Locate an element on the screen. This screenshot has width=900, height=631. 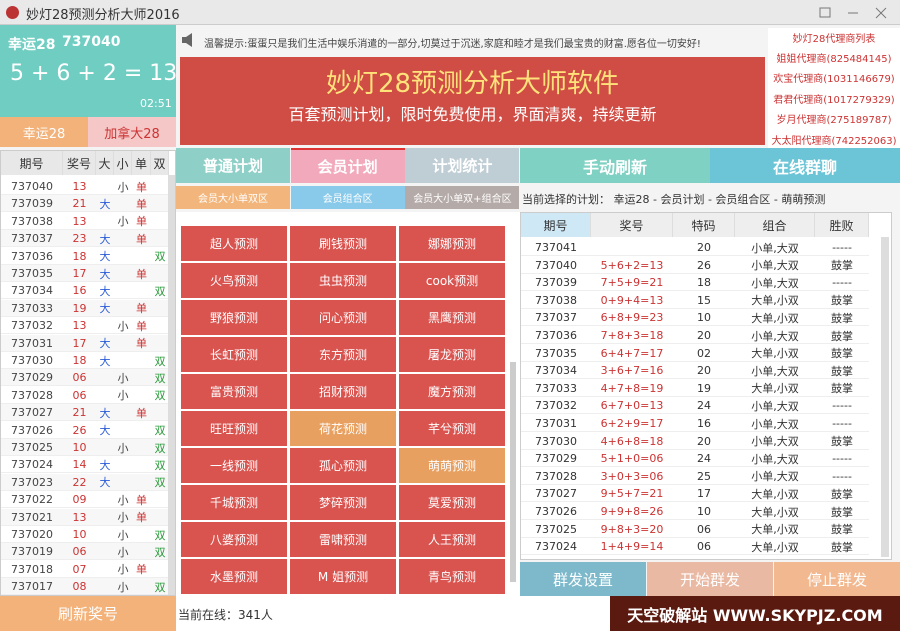
window-controls is located at coordinates (856, 12).